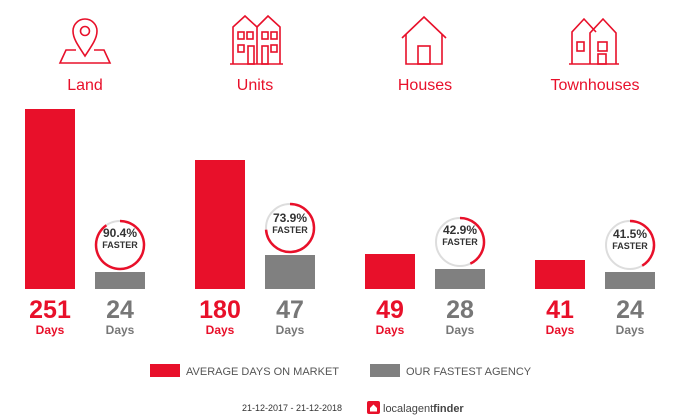 This screenshot has width=700, height=420. I want to click on category-label-townhouses: Townhouses, so click(595, 85).